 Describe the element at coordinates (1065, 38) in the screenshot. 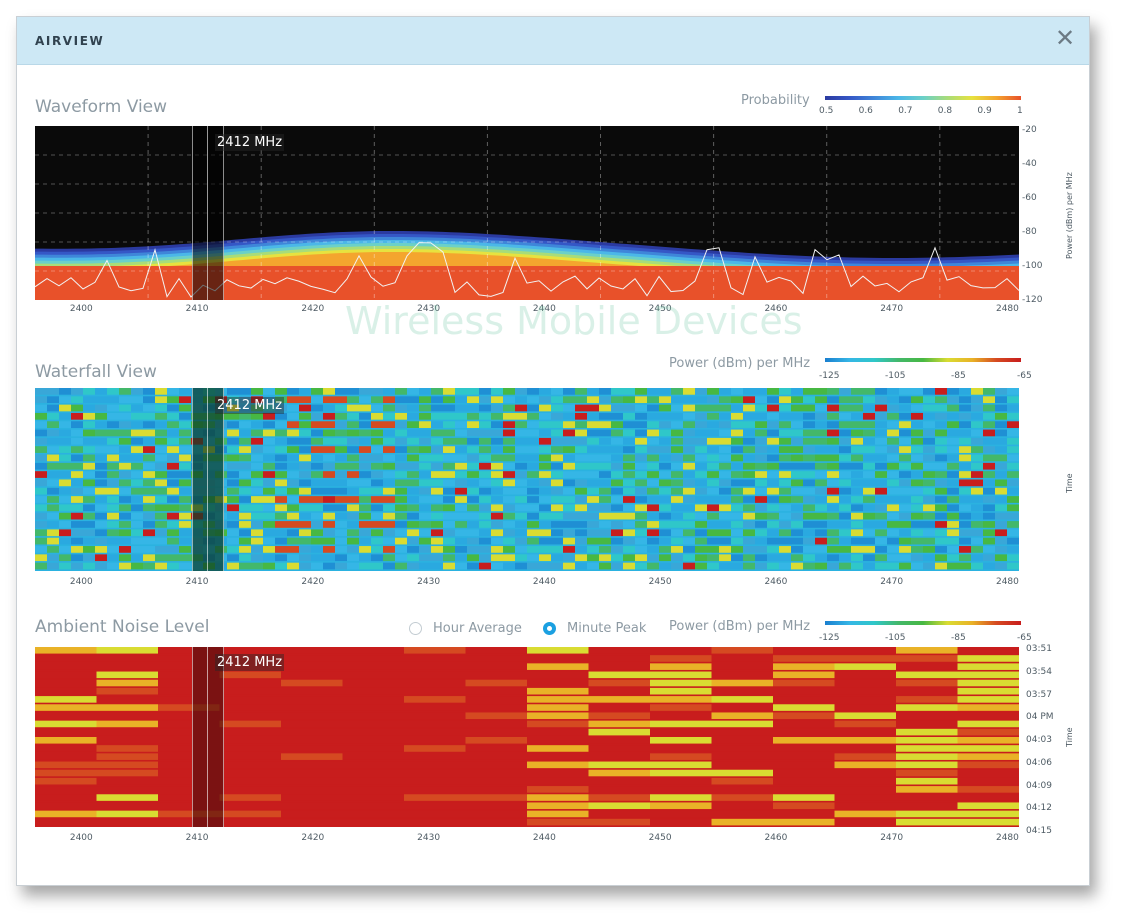

I see `close-icon: ✕` at that location.